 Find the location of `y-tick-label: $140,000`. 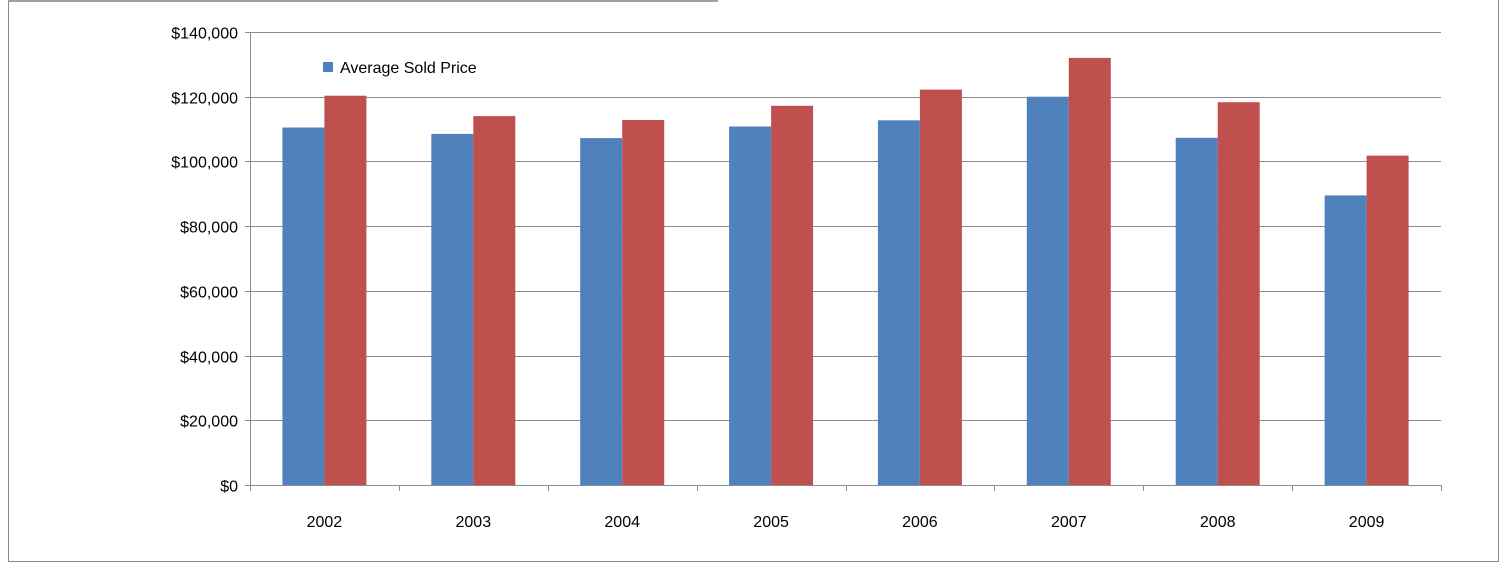

y-tick-label: $140,000 is located at coordinates (204, 34).